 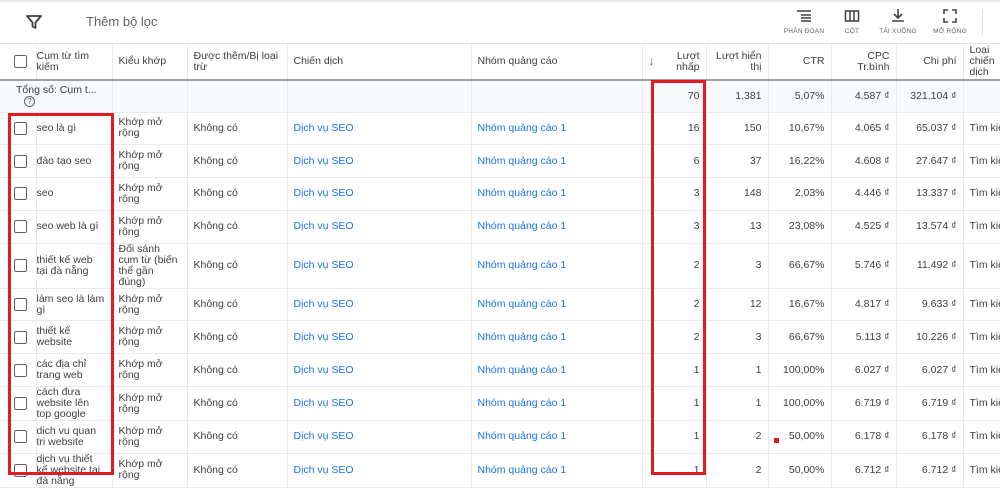 I want to click on sort-down-icon: ↓, so click(x=651, y=61).